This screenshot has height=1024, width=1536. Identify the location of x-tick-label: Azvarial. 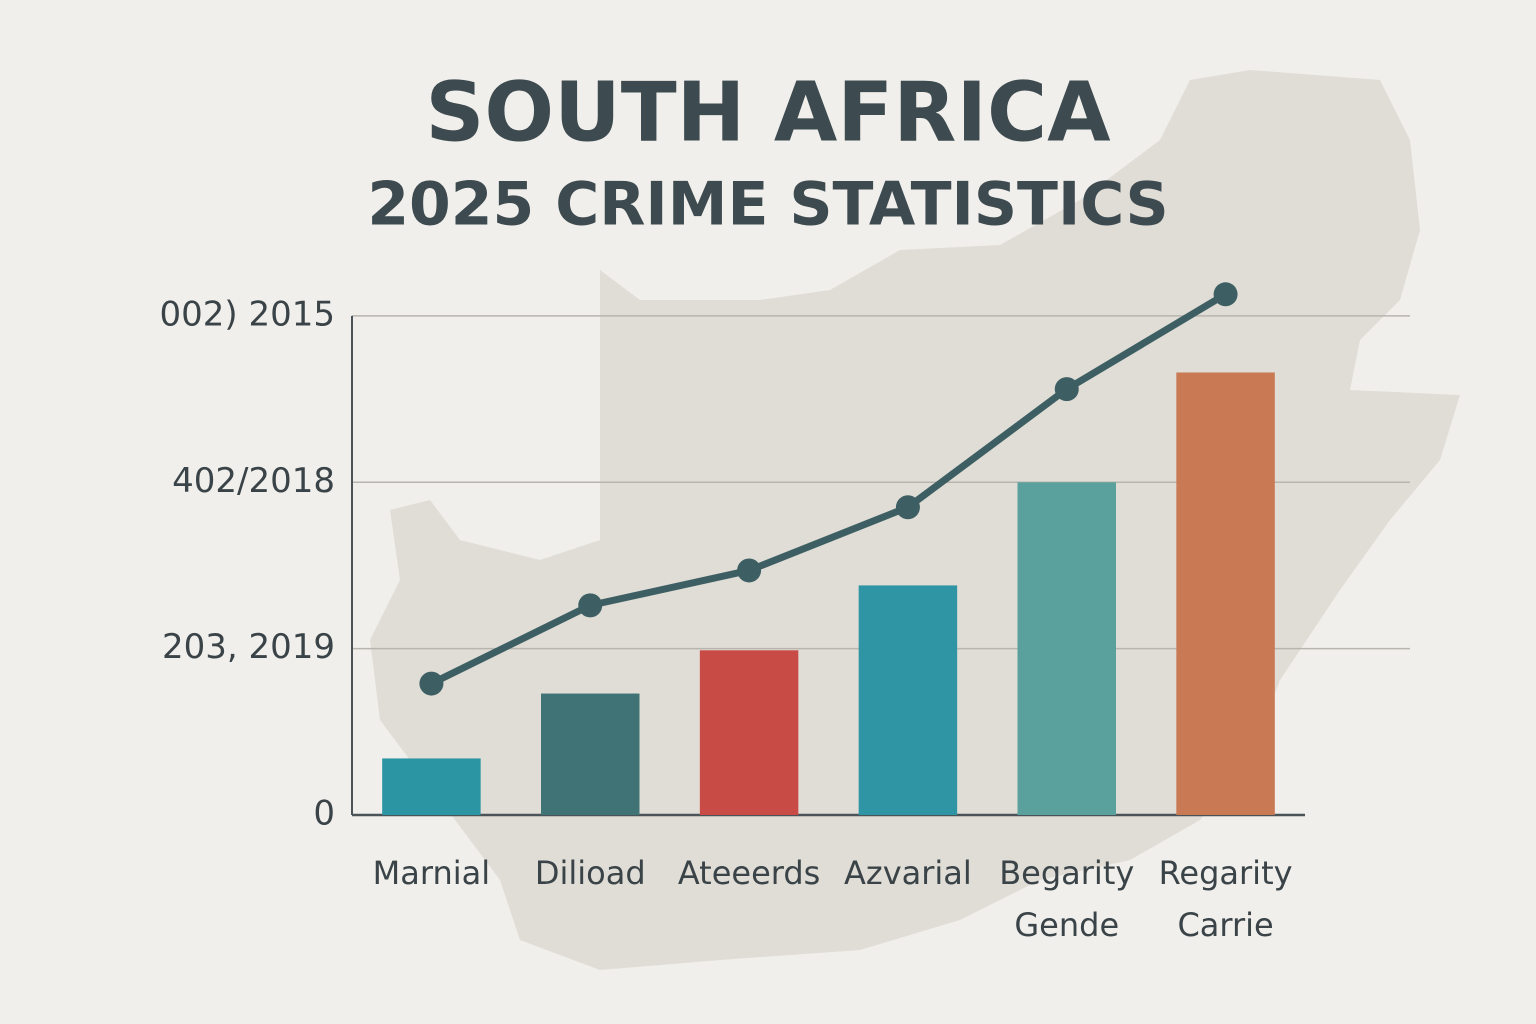
(908, 873).